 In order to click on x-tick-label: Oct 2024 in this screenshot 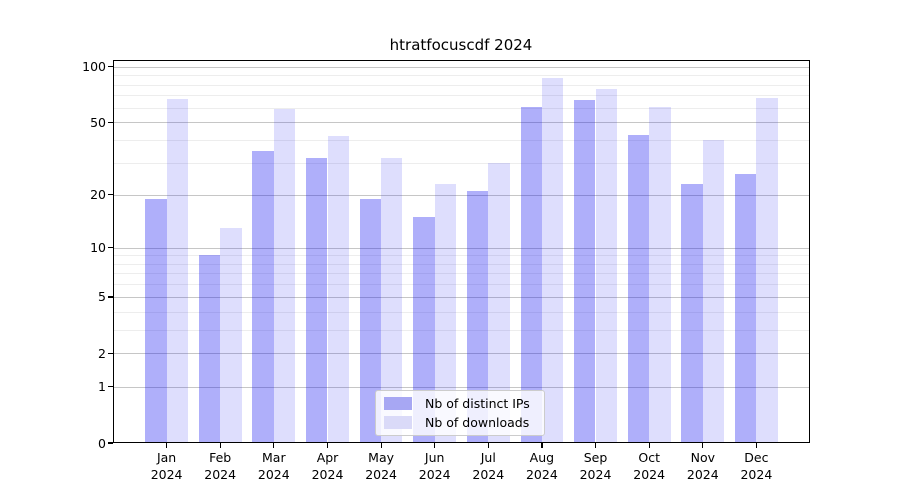, I will do `click(649, 466)`.